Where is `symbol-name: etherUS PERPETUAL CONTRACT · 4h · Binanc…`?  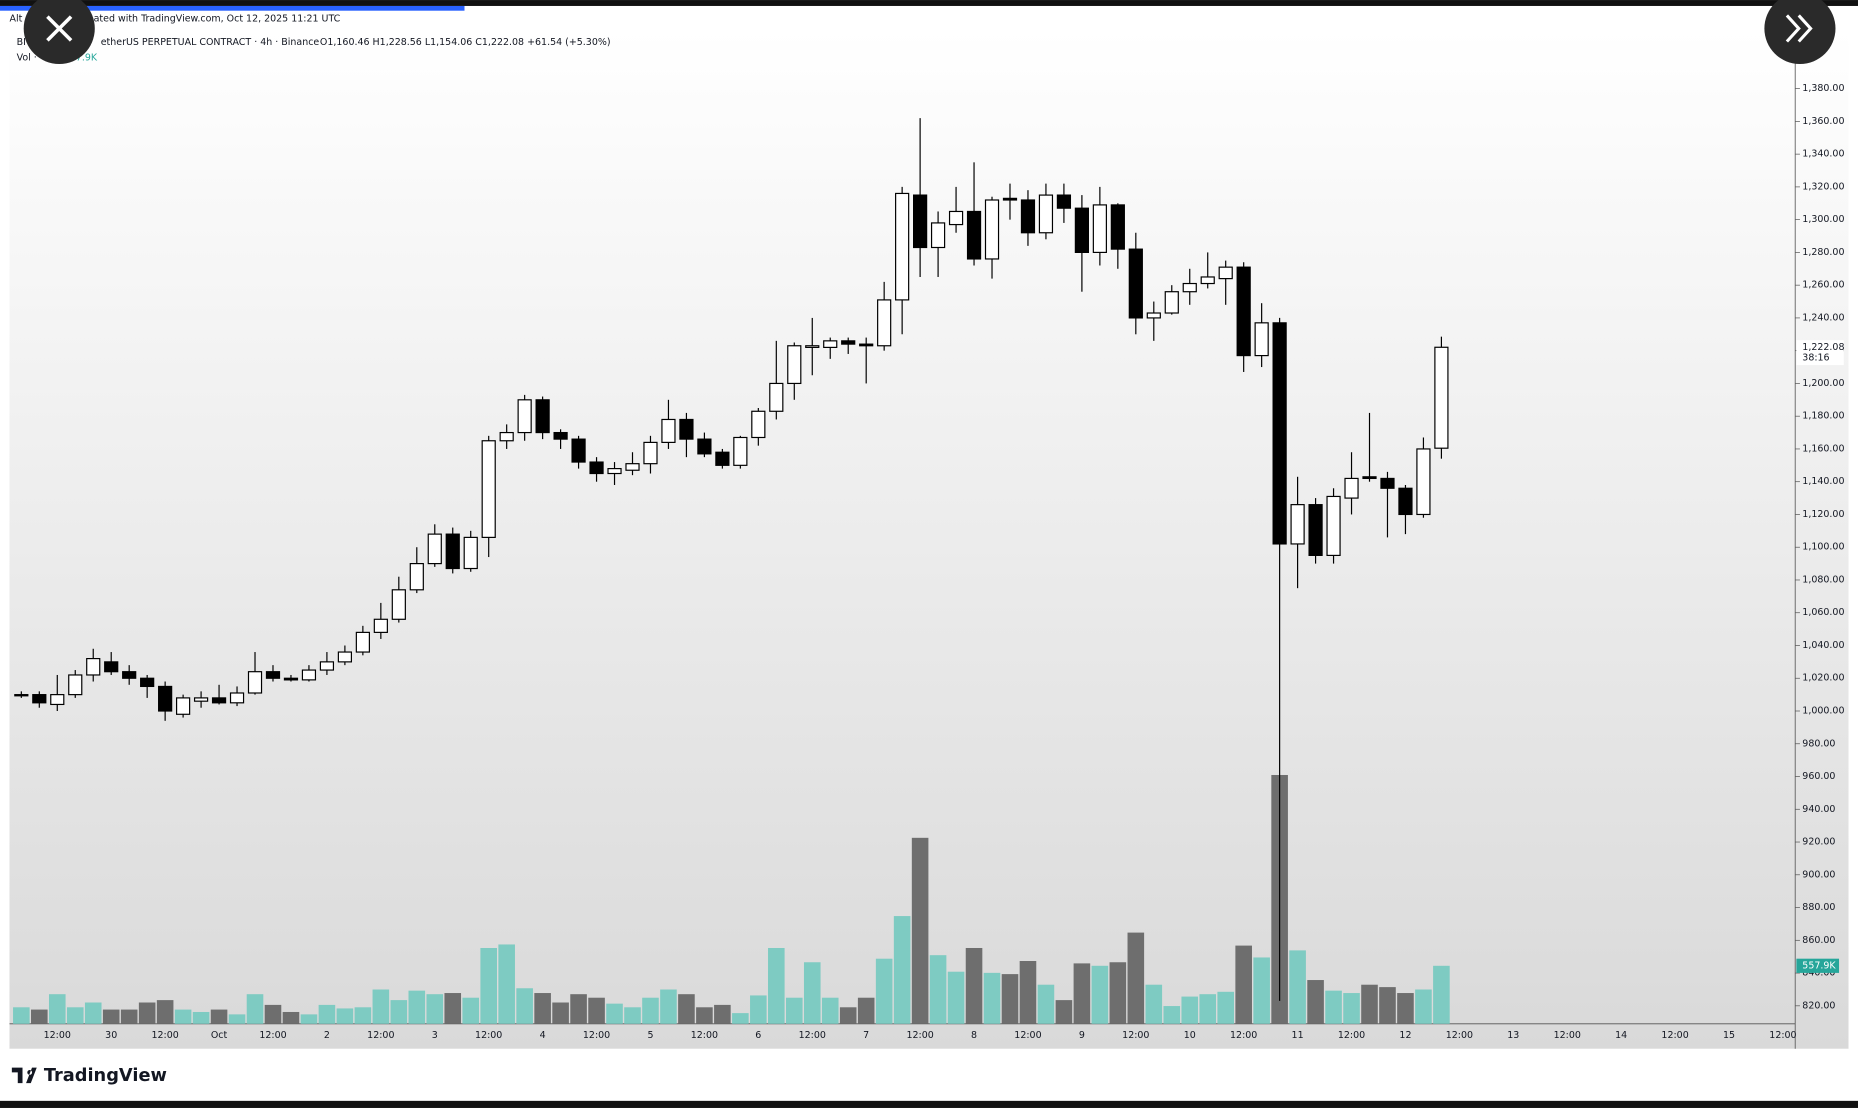
symbol-name: etherUS PERPETUAL CONTRACT · 4h · Binanc… is located at coordinates (210, 42).